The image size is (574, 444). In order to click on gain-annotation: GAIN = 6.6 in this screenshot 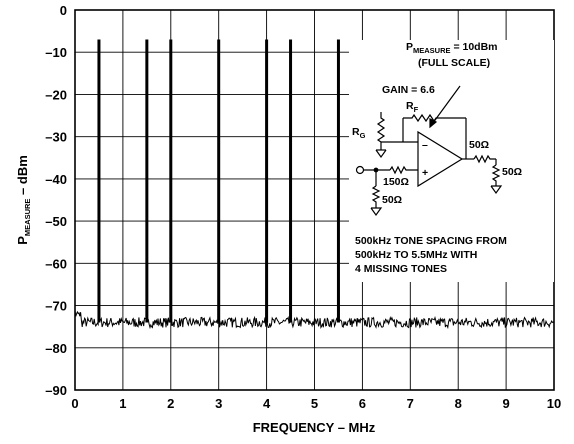, I will do `click(408, 90)`.